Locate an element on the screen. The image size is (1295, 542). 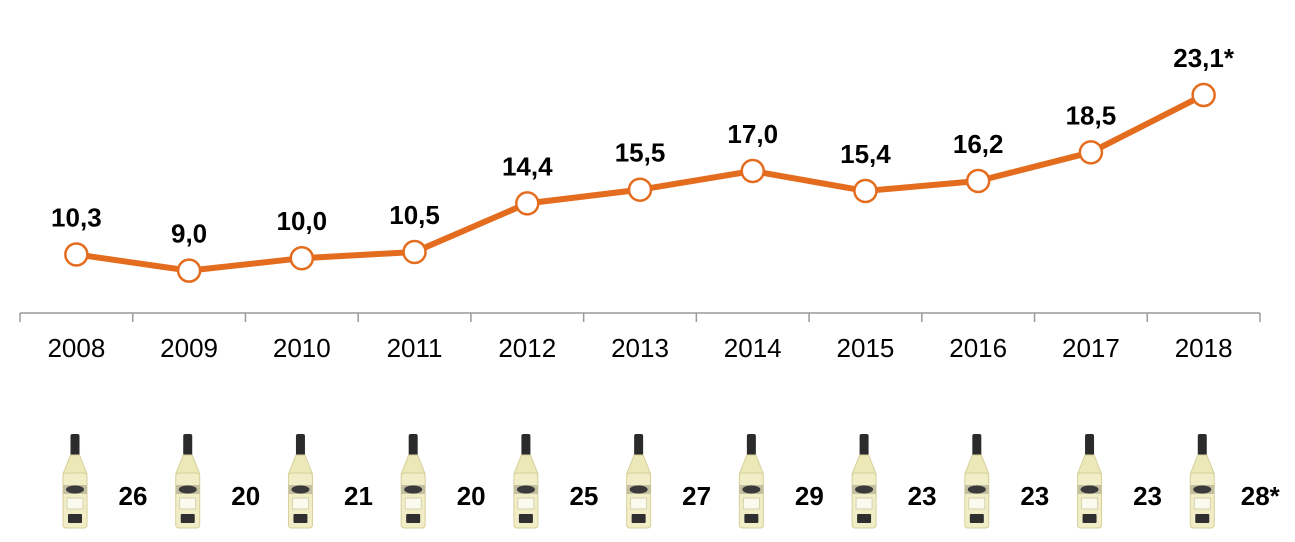
data-label: 23,1* is located at coordinates (1204, 58).